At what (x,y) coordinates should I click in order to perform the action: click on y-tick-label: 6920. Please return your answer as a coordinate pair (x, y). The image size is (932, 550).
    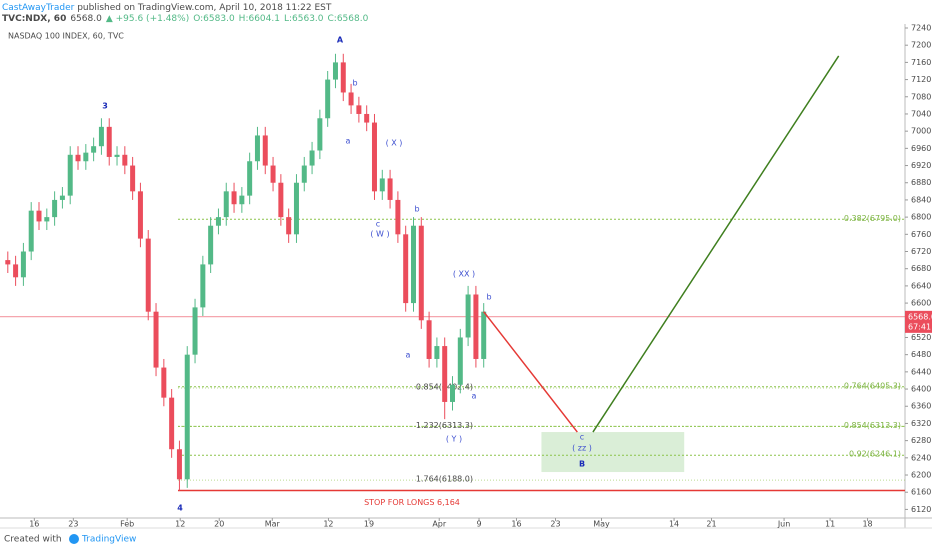
    Looking at the image, I should click on (921, 165).